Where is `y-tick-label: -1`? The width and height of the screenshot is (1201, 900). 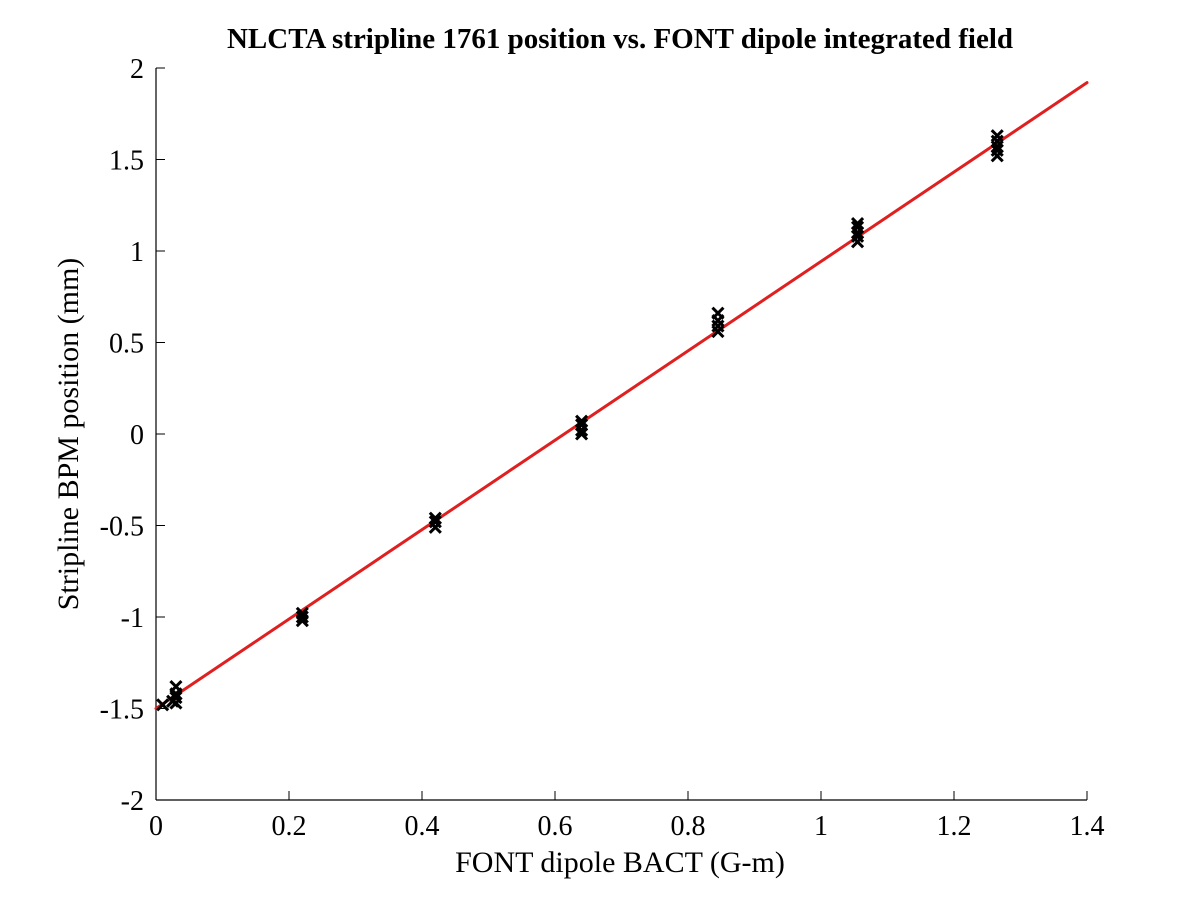
y-tick-label: -1 is located at coordinates (132, 618).